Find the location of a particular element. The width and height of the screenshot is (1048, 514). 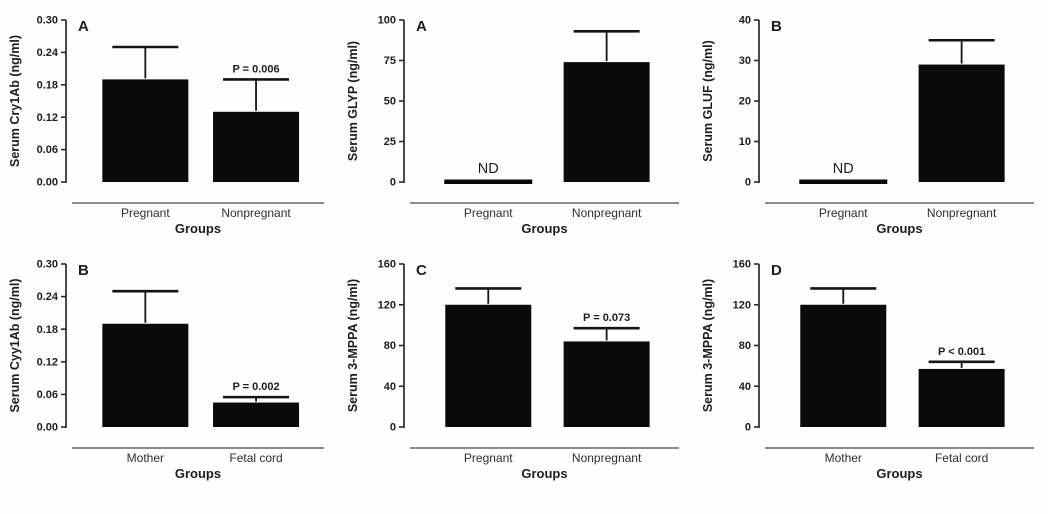

y-axis-title: Serum GLYP (ng/ml) is located at coordinates (353, 101).